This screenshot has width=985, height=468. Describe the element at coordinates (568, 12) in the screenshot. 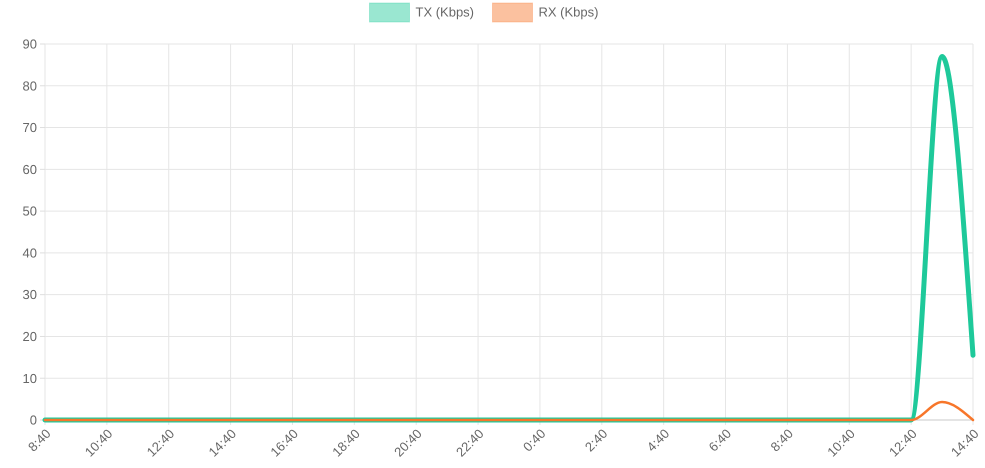

I see `legend-label: RX (Kbps)` at that location.